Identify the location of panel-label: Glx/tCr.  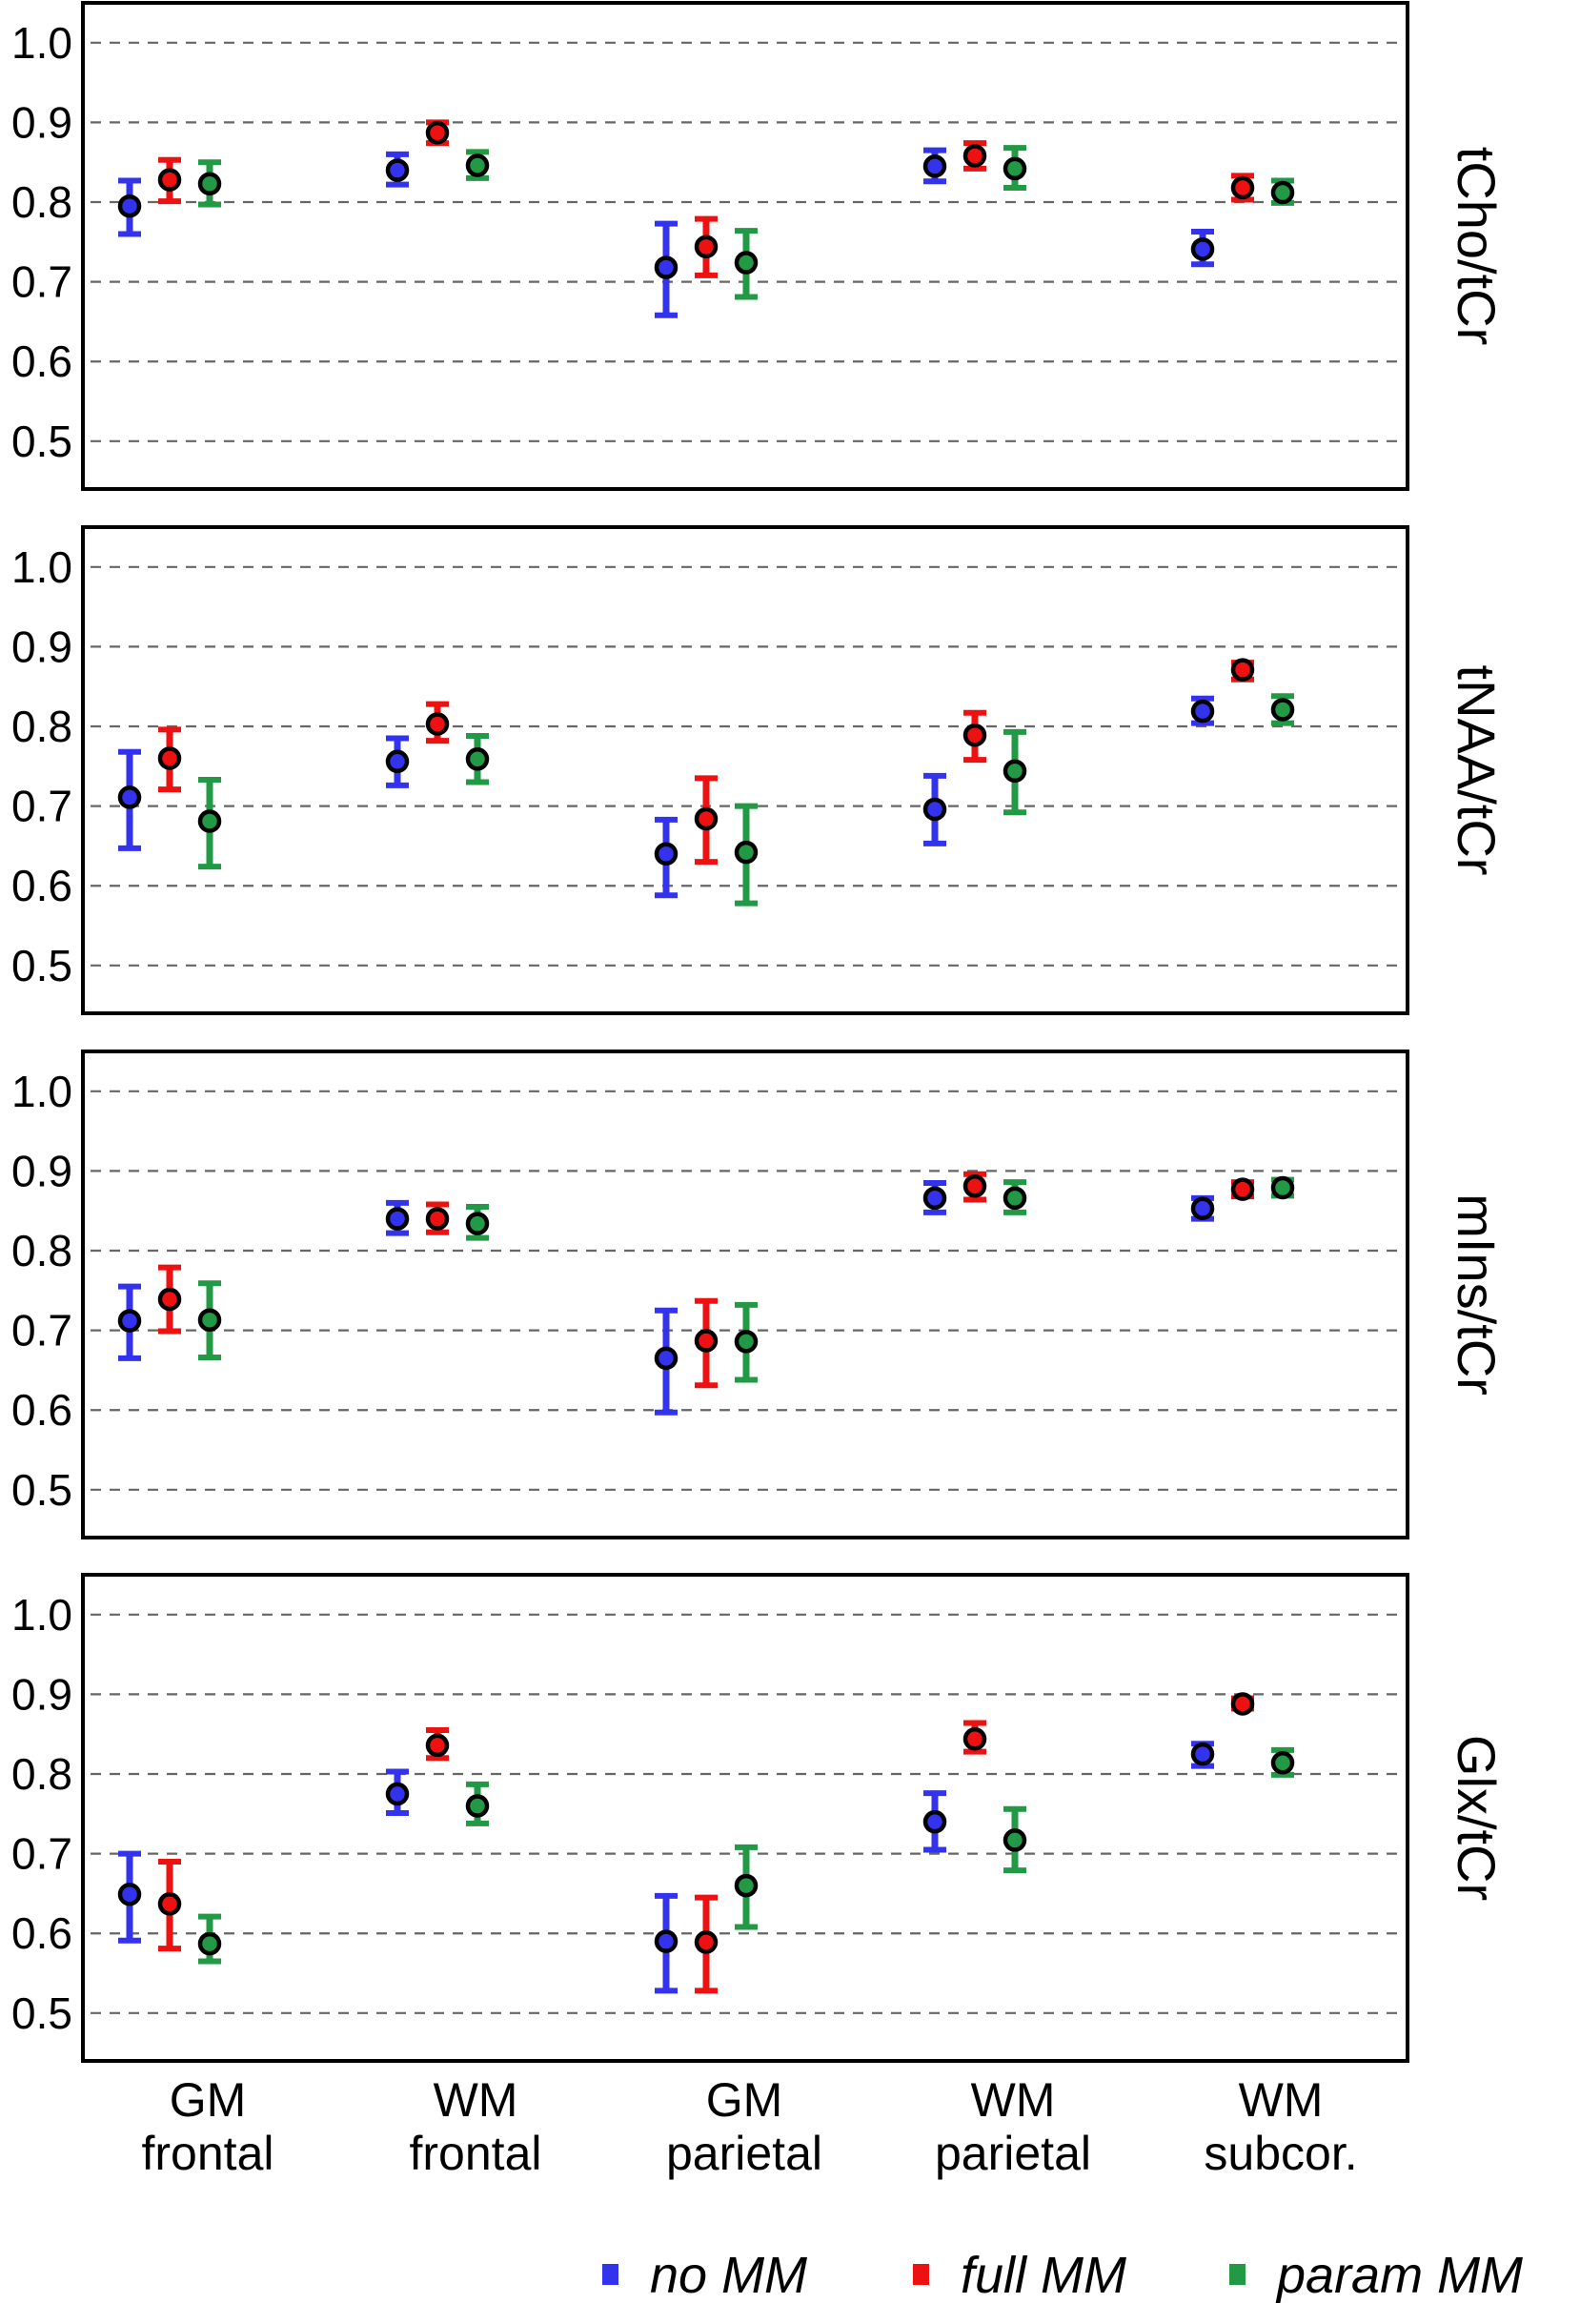
(1477, 1818).